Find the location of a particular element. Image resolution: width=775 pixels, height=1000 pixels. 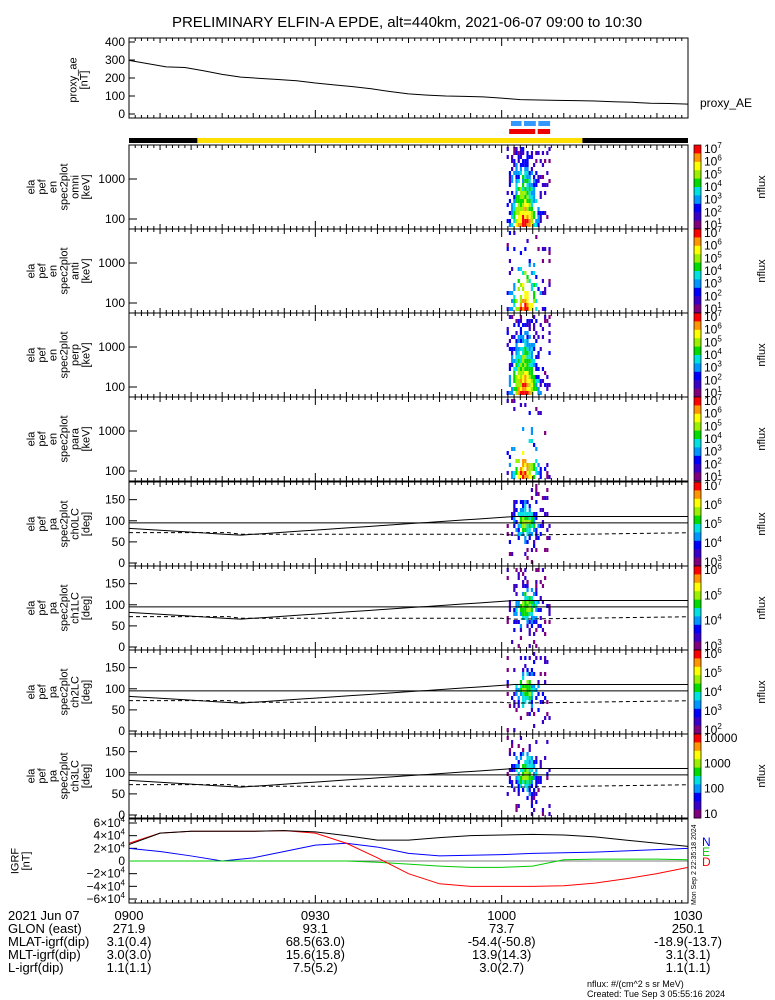

loss-cone-line is located at coordinates (408, 526).